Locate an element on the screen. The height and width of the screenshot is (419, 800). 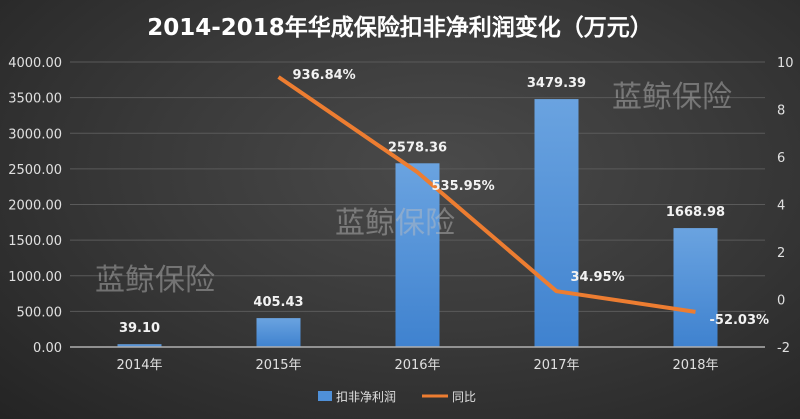
bar-data-label: 39.10 is located at coordinates (139, 328).